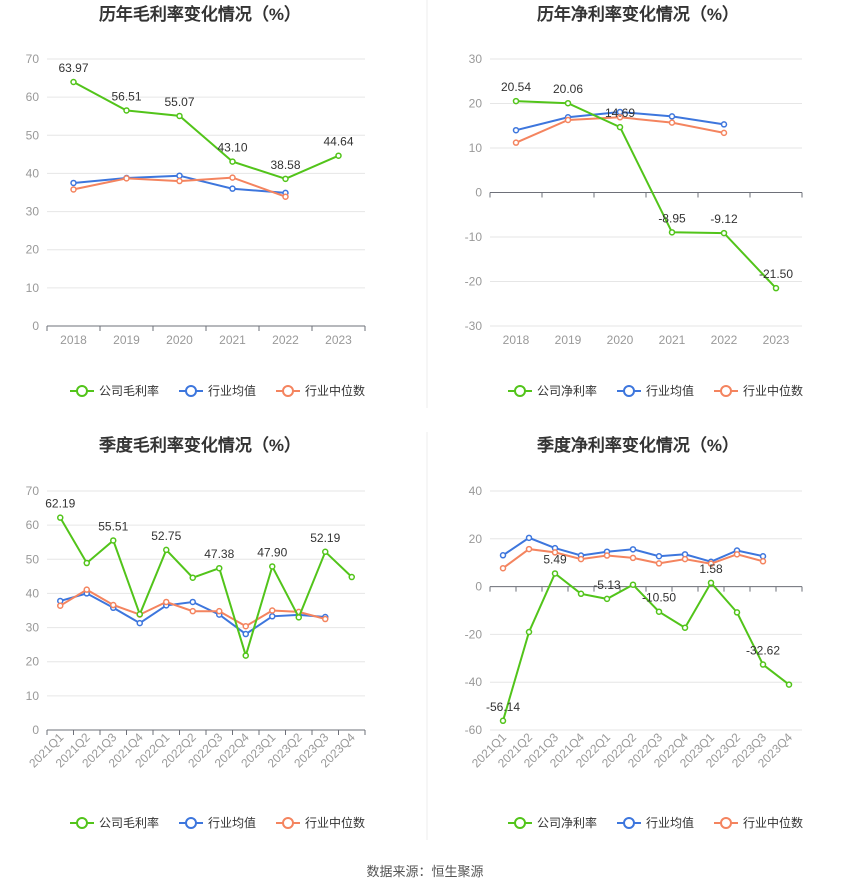 The image size is (850, 891). I want to click on data-source-footer: 数据来源：恒生聚源, so click(424, 871).